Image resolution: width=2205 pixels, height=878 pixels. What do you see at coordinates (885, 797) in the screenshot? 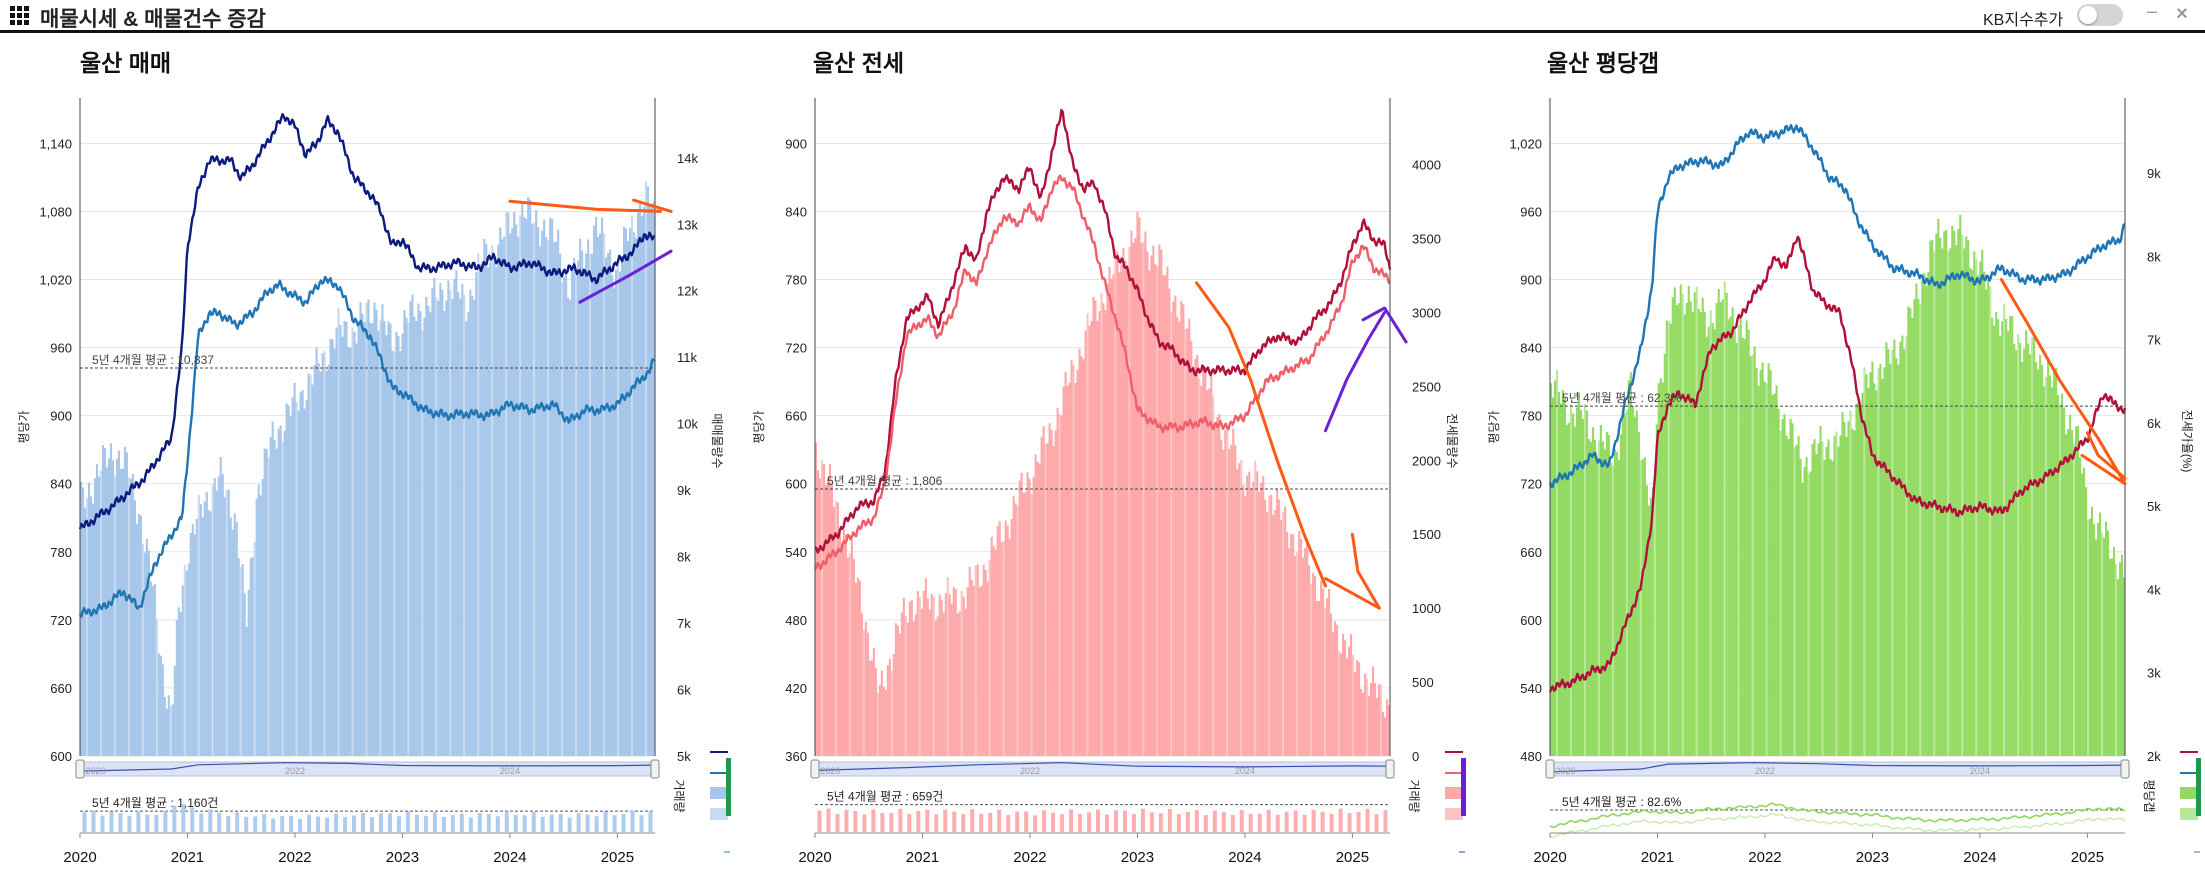
I see `sub-average-label: 5년 4개월 평균 : 659건` at bounding box center [885, 797].